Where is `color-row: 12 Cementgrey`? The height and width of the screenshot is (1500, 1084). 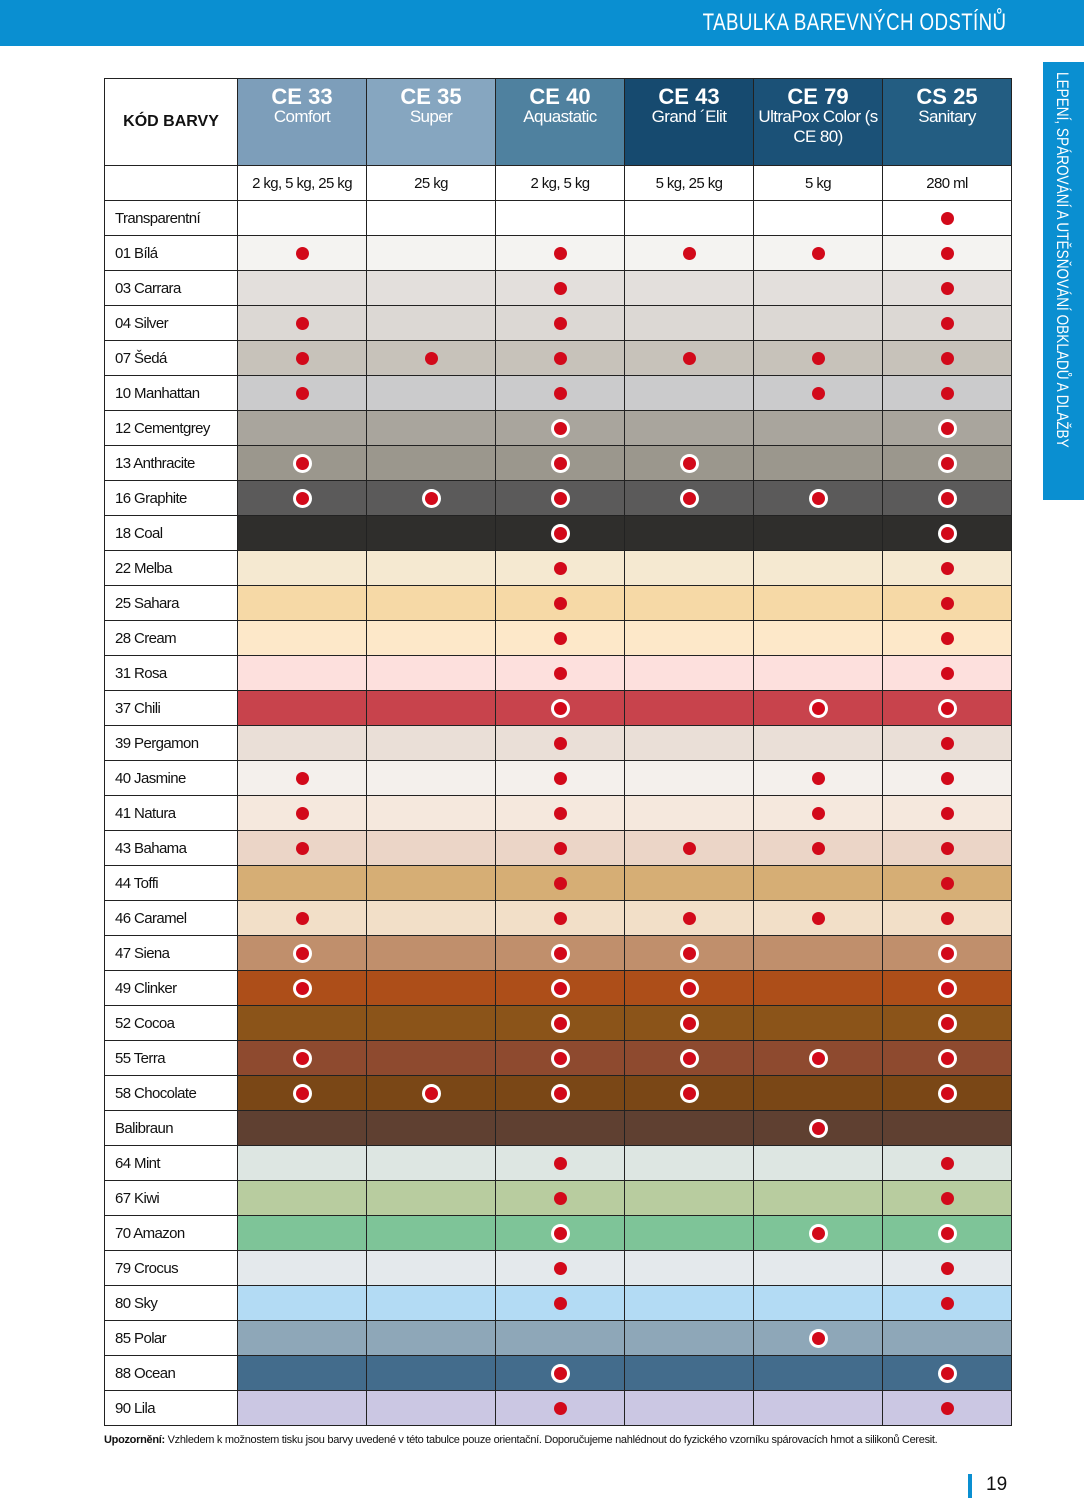 color-row: 12 Cementgrey is located at coordinates (558, 428).